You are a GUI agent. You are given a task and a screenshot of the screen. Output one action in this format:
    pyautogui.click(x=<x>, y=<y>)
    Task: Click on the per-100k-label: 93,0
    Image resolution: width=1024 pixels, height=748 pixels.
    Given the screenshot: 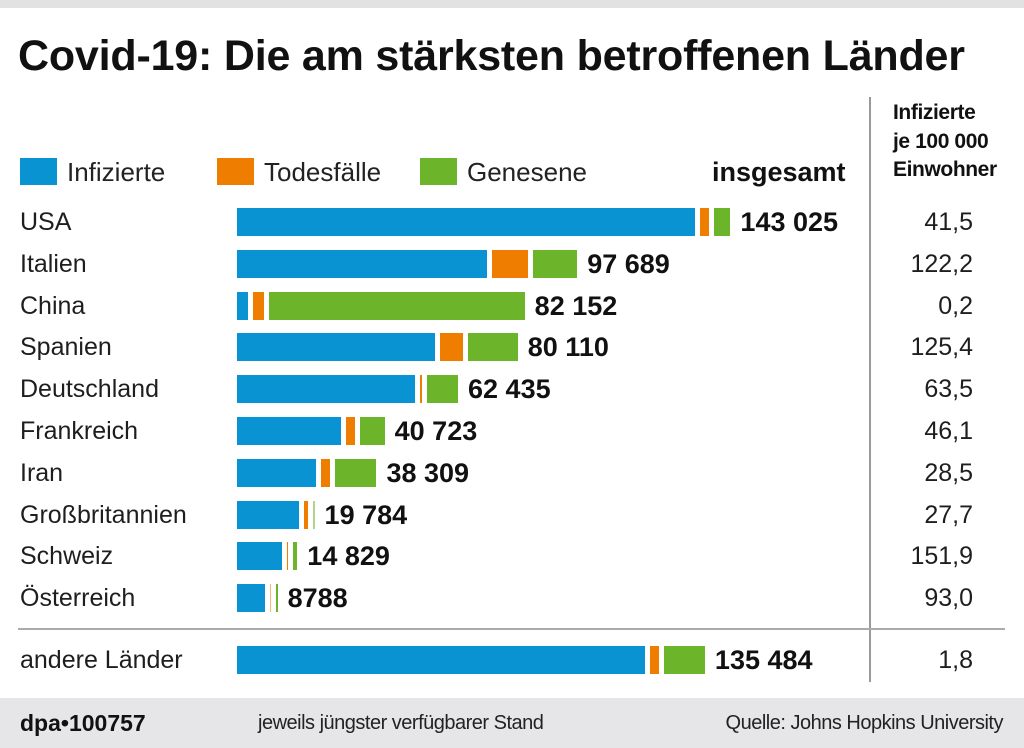 What is the action you would take?
    pyautogui.click(x=948, y=598)
    